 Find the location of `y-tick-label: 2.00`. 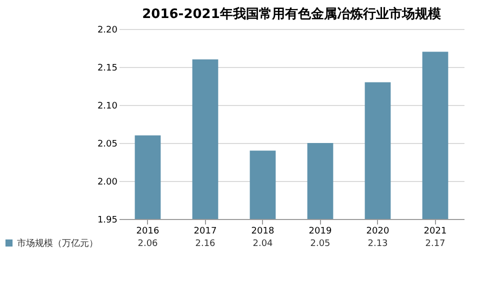

y-tick-label: 2.00 is located at coordinates (107, 183).